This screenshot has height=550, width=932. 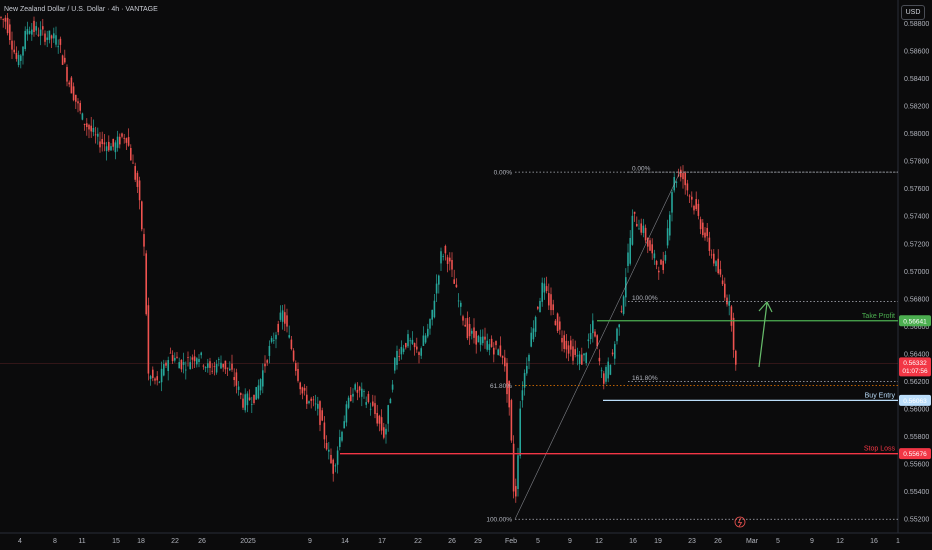 I want to click on currency-button: USD, so click(x=913, y=12).